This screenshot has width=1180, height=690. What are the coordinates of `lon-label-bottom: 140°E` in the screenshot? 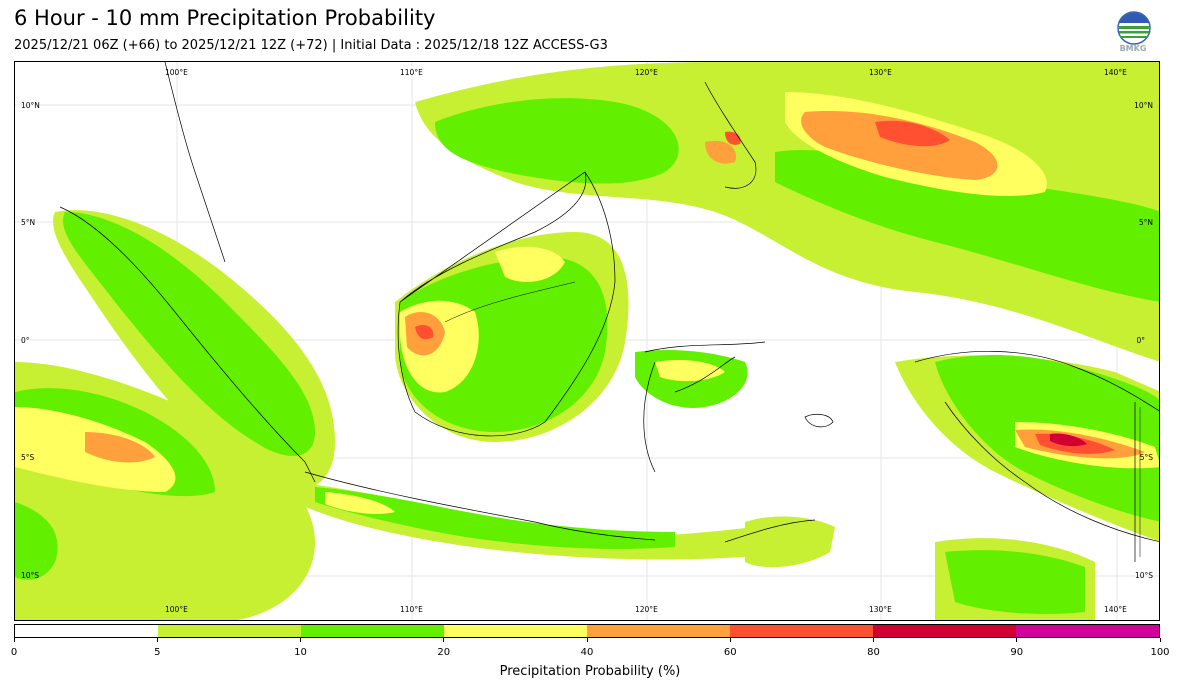 It's located at (1115, 609).